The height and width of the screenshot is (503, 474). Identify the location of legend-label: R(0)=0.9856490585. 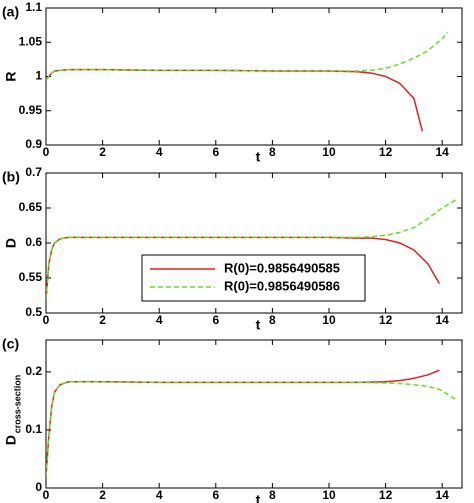
(282, 267).